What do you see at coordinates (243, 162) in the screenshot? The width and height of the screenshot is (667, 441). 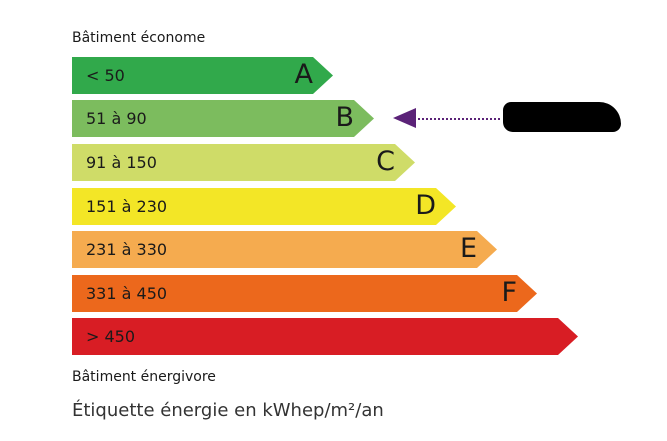 I see `energy-class-bar: 91 à 150 C` at bounding box center [243, 162].